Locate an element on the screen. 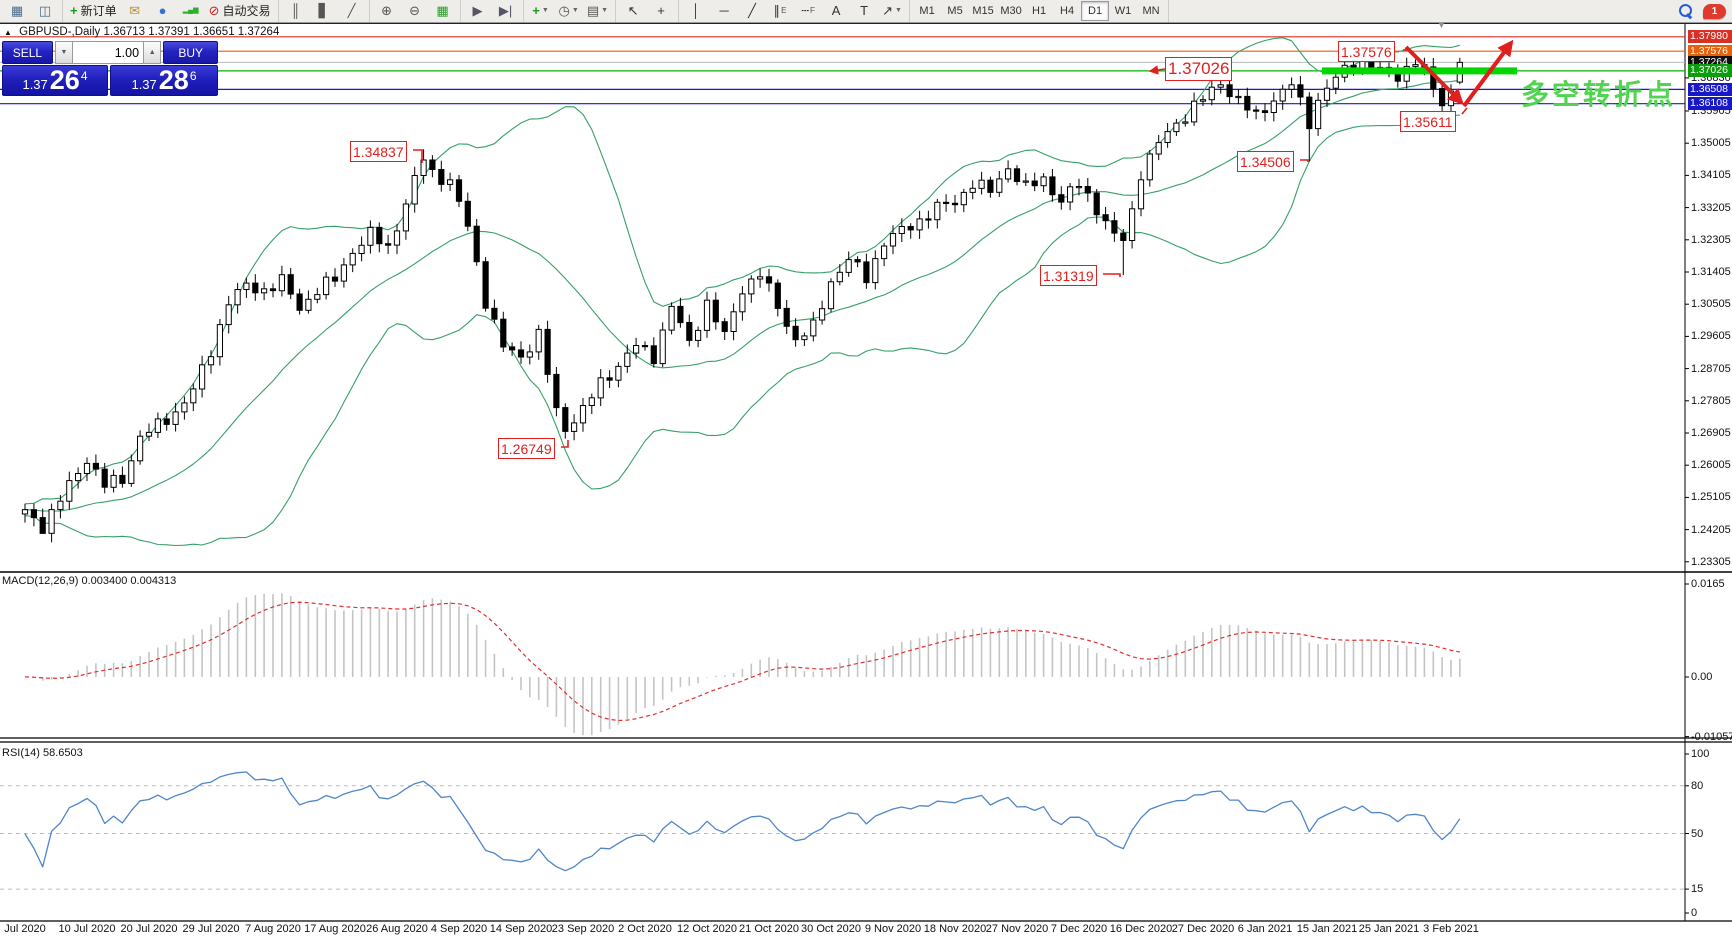 This screenshot has height=940, width=1732. timeframe-button-M1: M1 is located at coordinates (927, 11).